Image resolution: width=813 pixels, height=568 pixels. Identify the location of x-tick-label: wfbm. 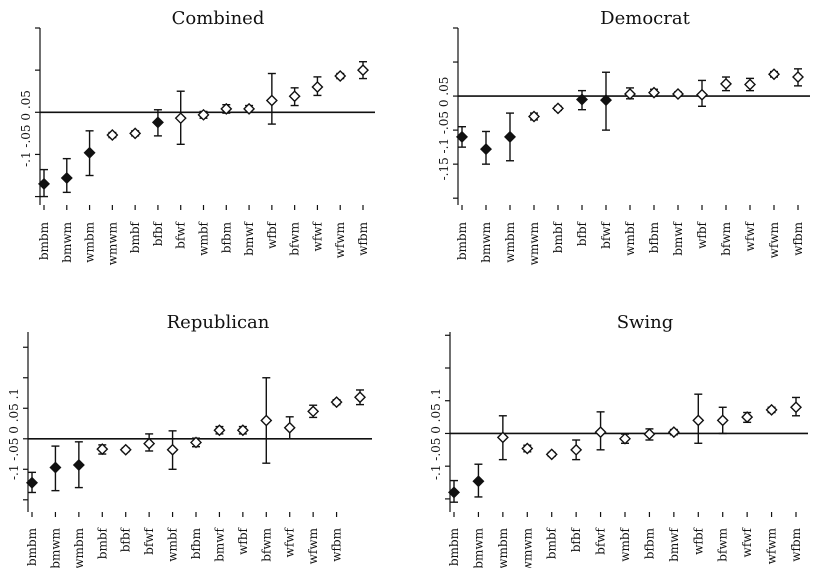
(363, 238).